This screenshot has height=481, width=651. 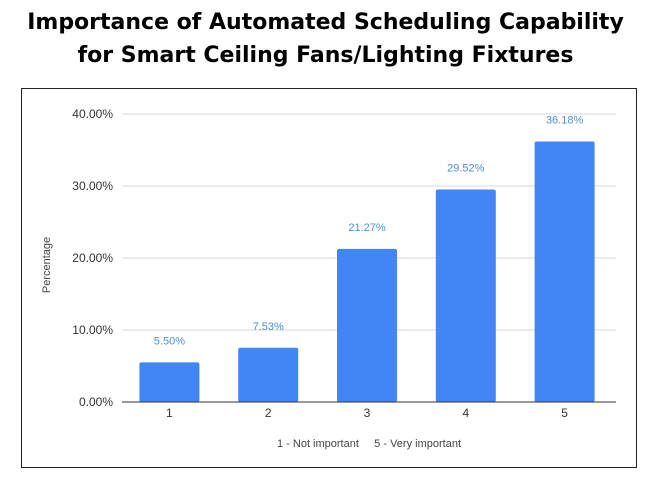 What do you see at coordinates (268, 327) in the screenshot?
I see `bar-data-label: 7.53%` at bounding box center [268, 327].